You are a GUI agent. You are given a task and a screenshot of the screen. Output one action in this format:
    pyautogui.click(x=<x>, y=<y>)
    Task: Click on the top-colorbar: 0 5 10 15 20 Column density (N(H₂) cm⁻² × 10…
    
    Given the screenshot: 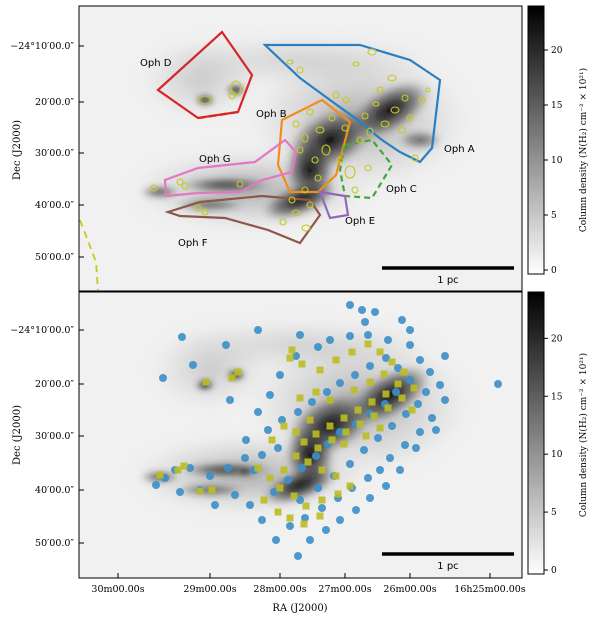 What is the action you would take?
    pyautogui.click(x=558, y=140)
    